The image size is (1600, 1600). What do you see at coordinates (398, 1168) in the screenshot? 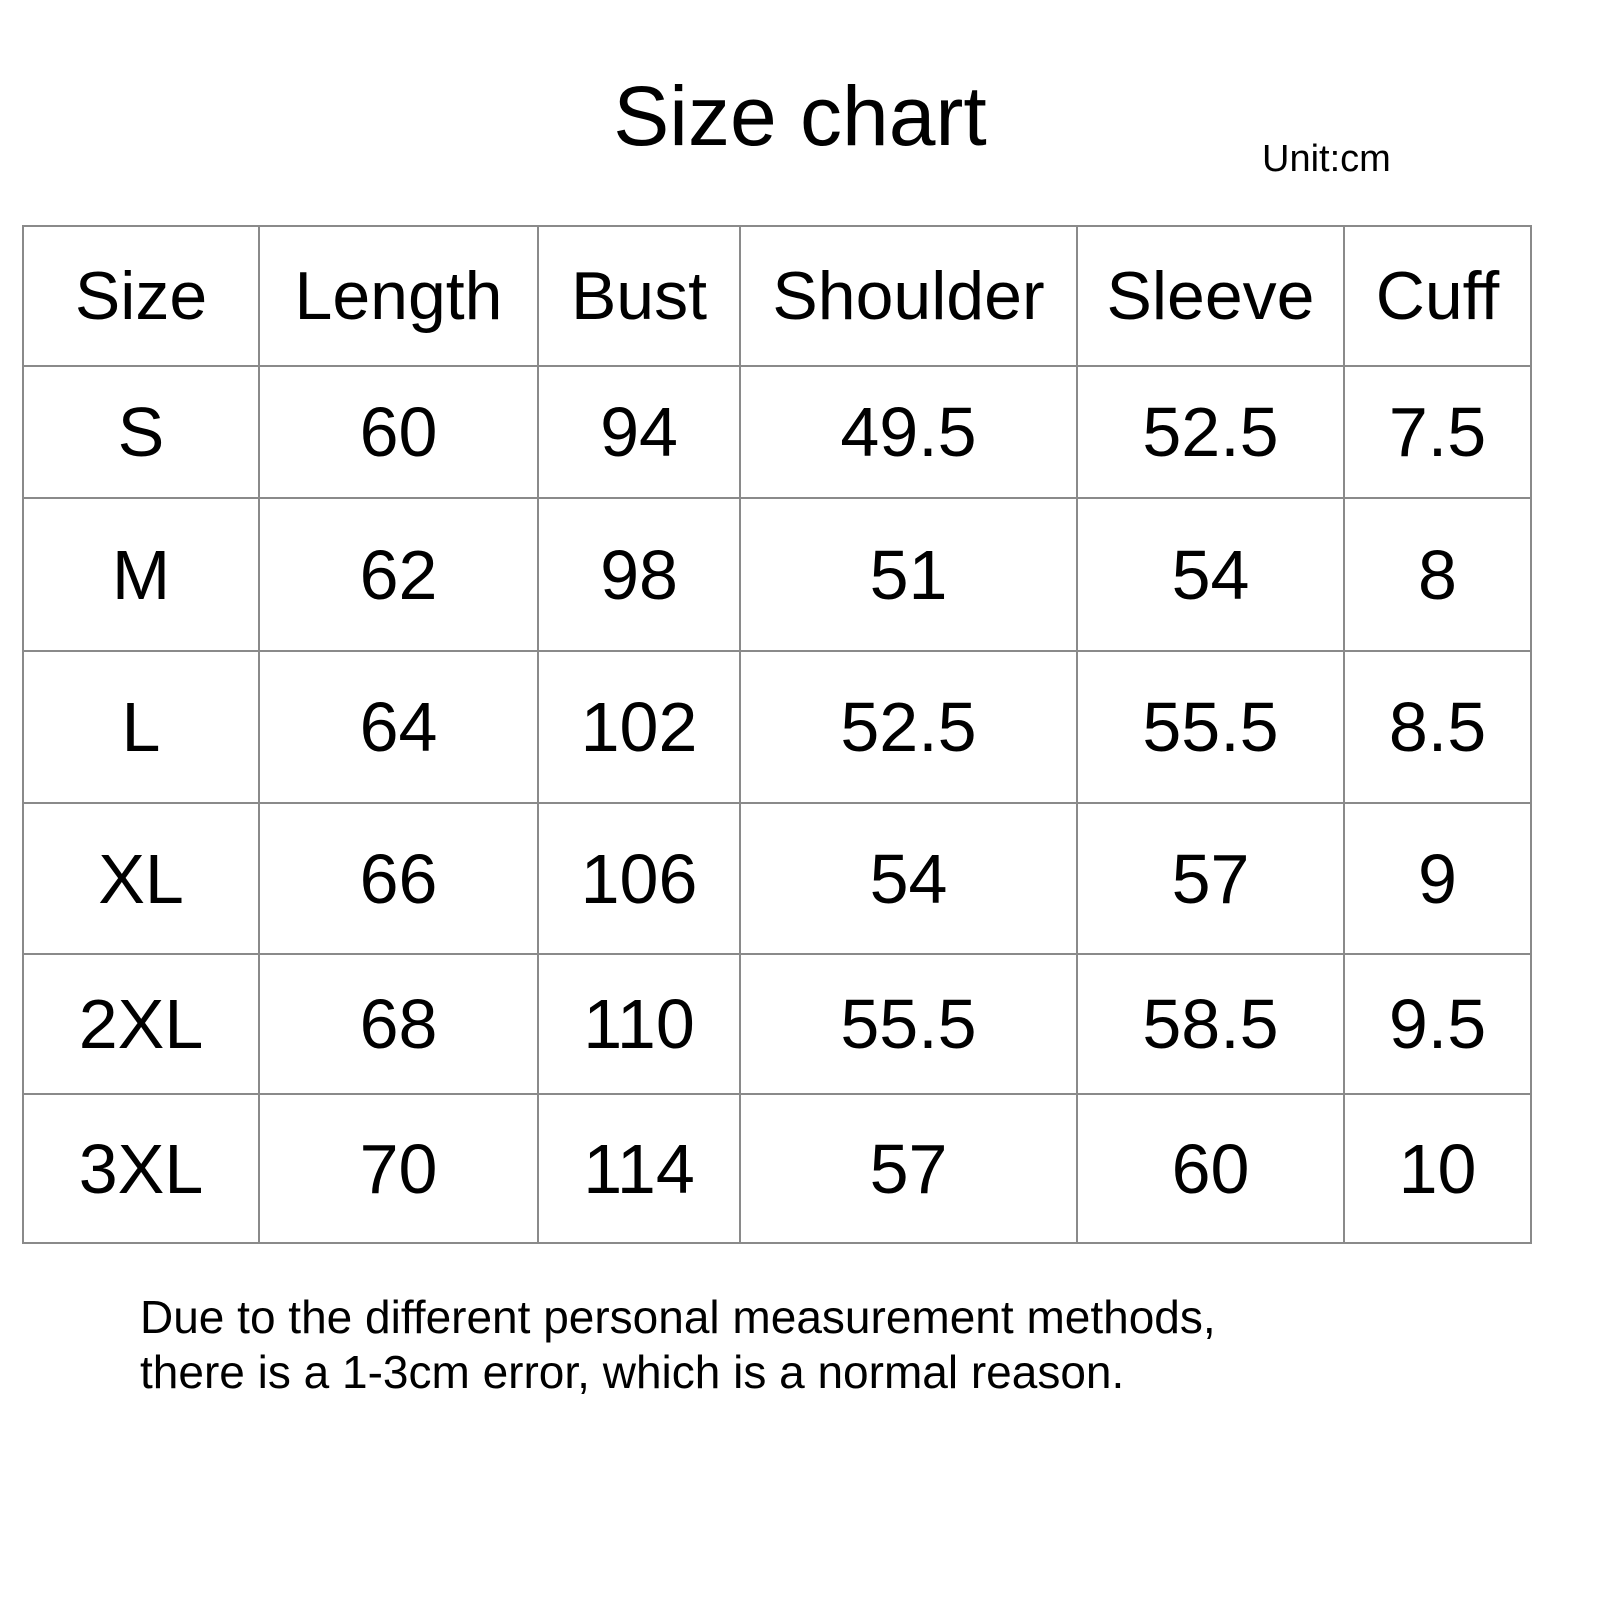
I see `table-cell: 70` at bounding box center [398, 1168].